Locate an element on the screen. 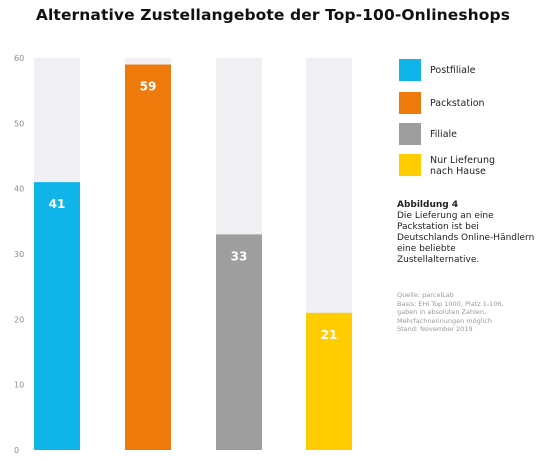  y-tick-label: 40 is located at coordinates (19, 189).